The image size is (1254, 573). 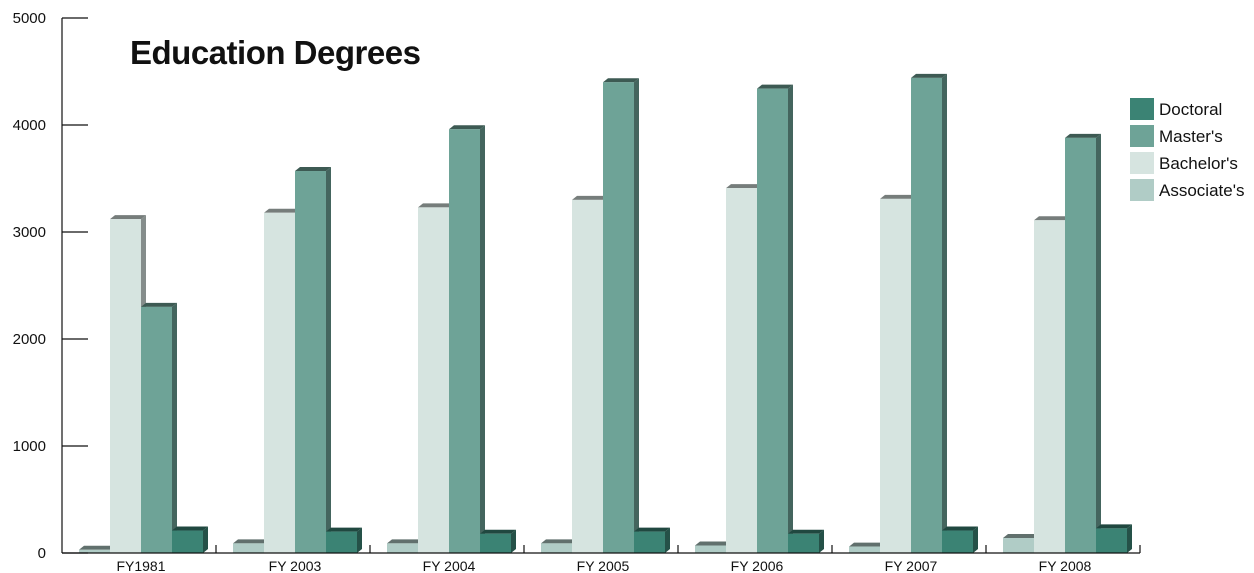 What do you see at coordinates (29, 232) in the screenshot?
I see `y-tick-label-3000: 3000` at bounding box center [29, 232].